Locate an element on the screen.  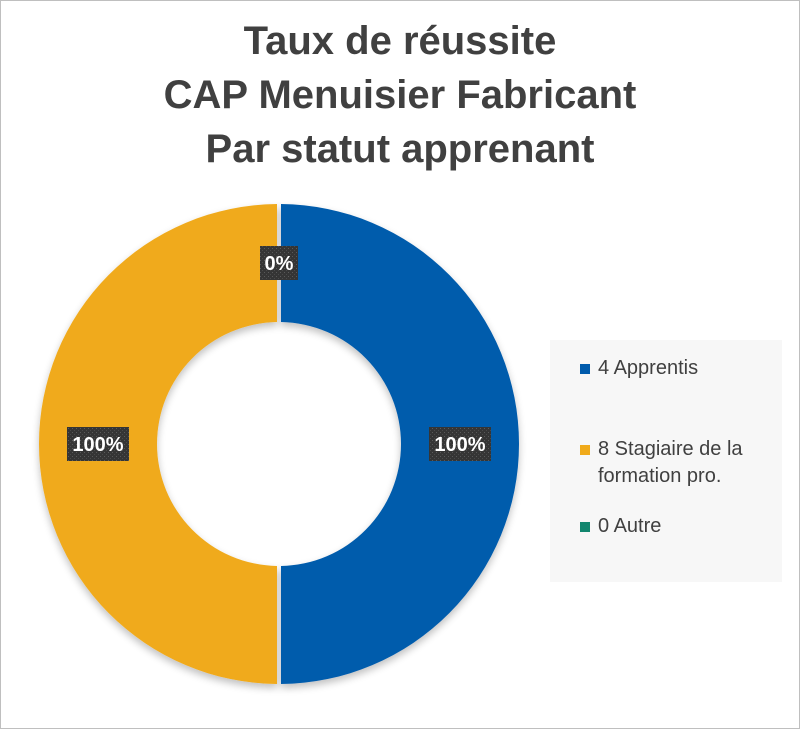
legend-entry-1: 4 Apprentis is located at coordinates (639, 368).